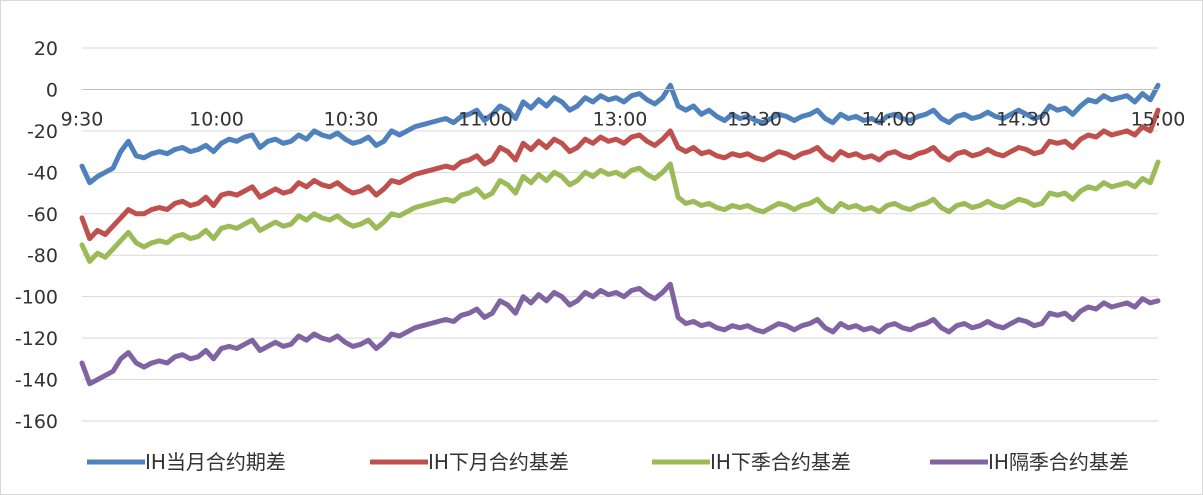  Describe the element at coordinates (351, 119) in the screenshot. I see `x-tick-label: 10:30` at that location.